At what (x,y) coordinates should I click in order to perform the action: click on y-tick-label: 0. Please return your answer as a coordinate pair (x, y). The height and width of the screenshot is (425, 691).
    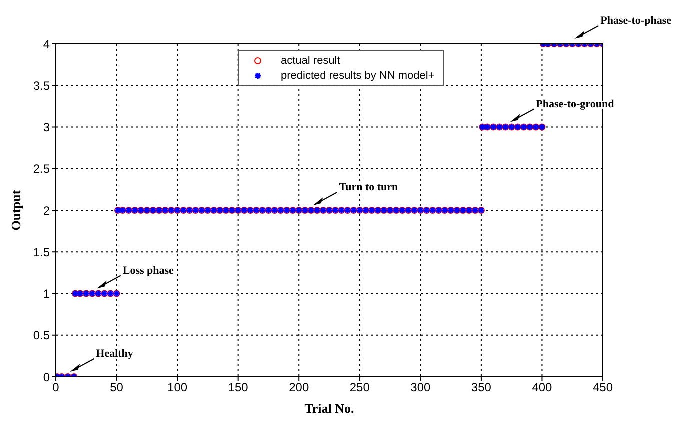
    Looking at the image, I should click on (46, 377).